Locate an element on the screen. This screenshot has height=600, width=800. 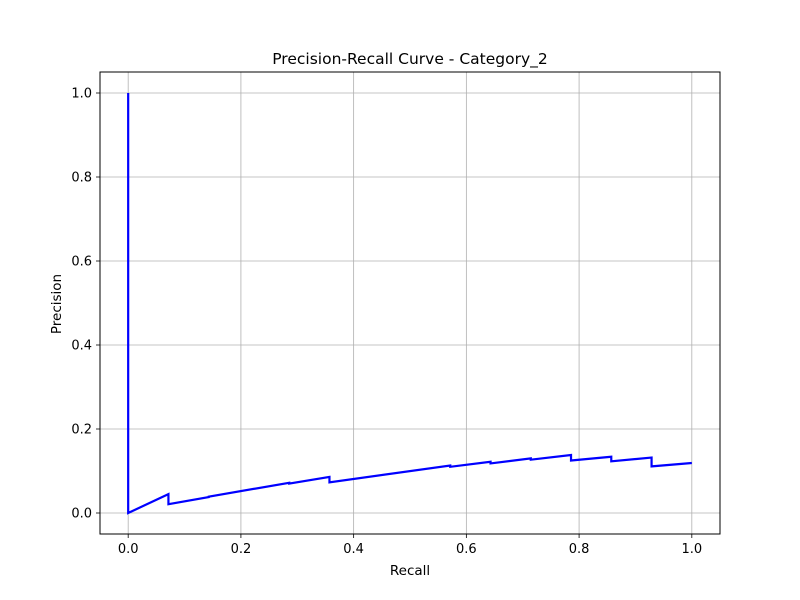
y-tick-label: 0.2 is located at coordinates (81, 430).